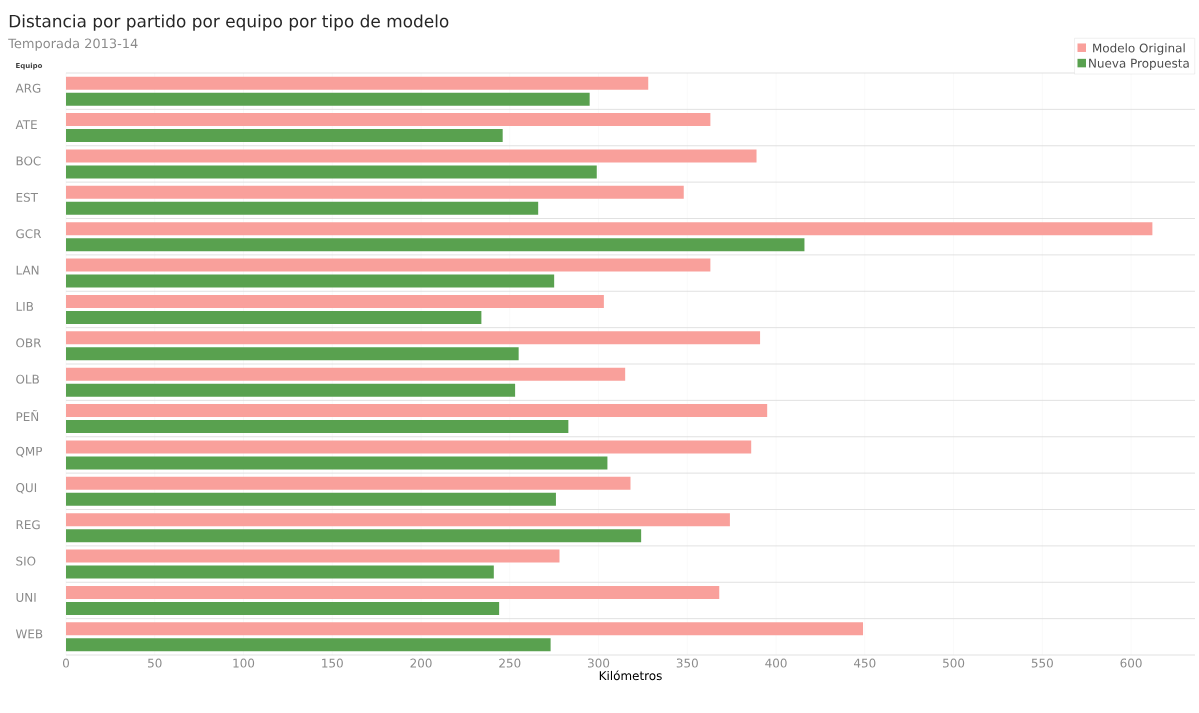  I want to click on x-tick-label: 350, so click(687, 663).